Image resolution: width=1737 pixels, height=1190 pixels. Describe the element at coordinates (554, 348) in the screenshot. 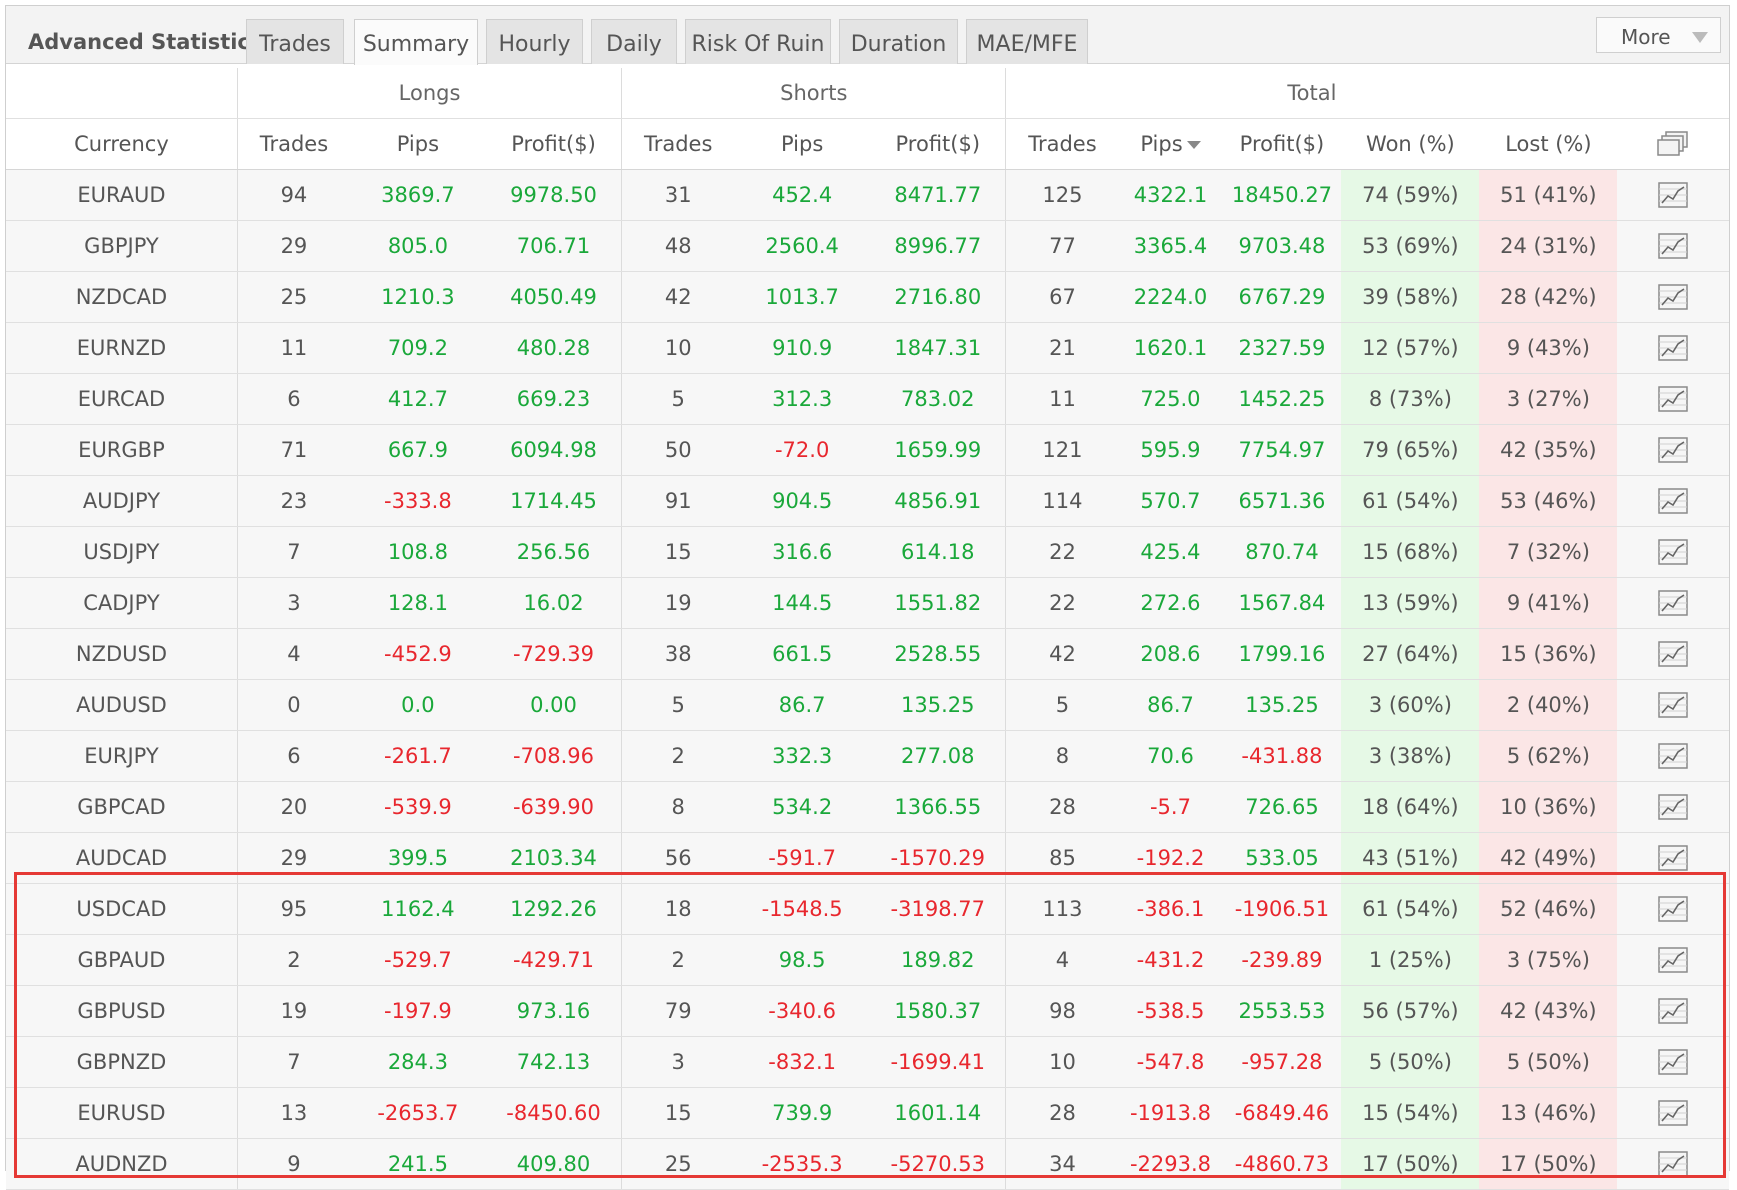

I see `cell-long-profit: 480.28` at that location.